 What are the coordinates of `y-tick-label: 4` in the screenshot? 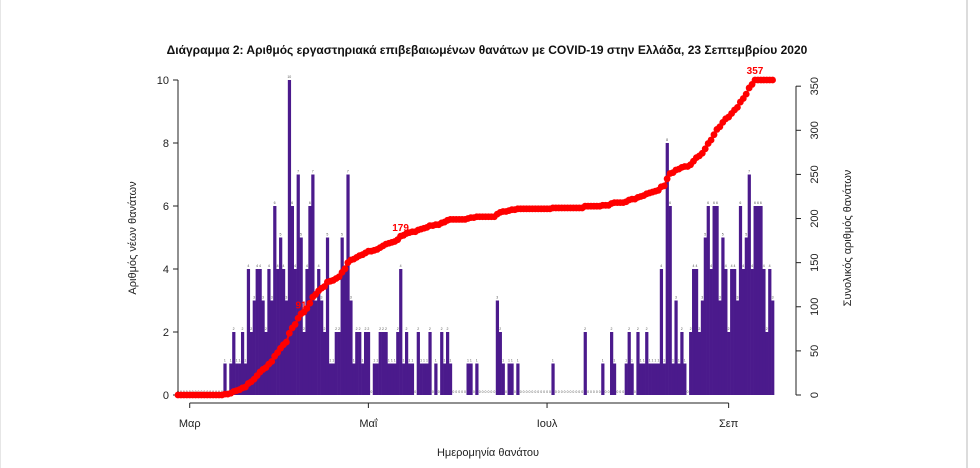 It's located at (166, 270).